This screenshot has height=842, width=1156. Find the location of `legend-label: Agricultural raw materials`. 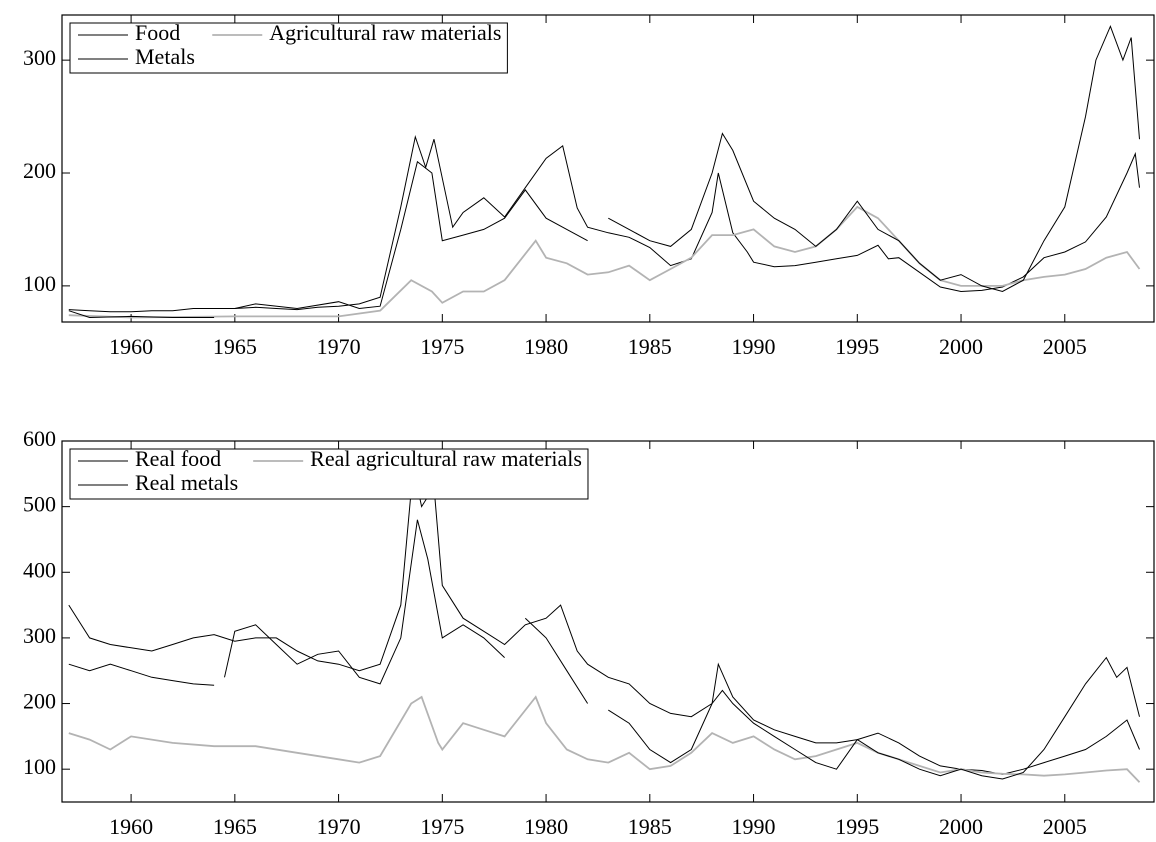

legend-label: Agricultural raw materials is located at coordinates (385, 32).